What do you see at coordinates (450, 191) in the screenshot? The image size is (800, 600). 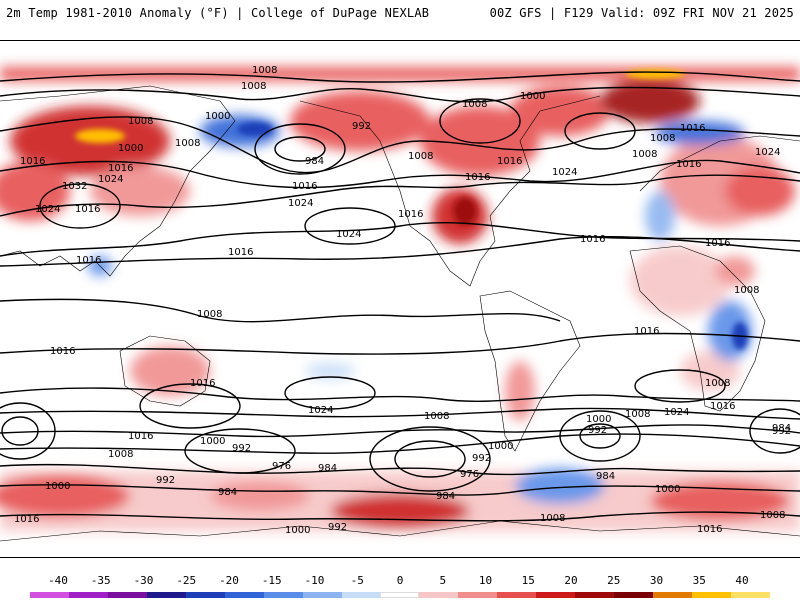 I see `north-america-coastline` at bounding box center [450, 191].